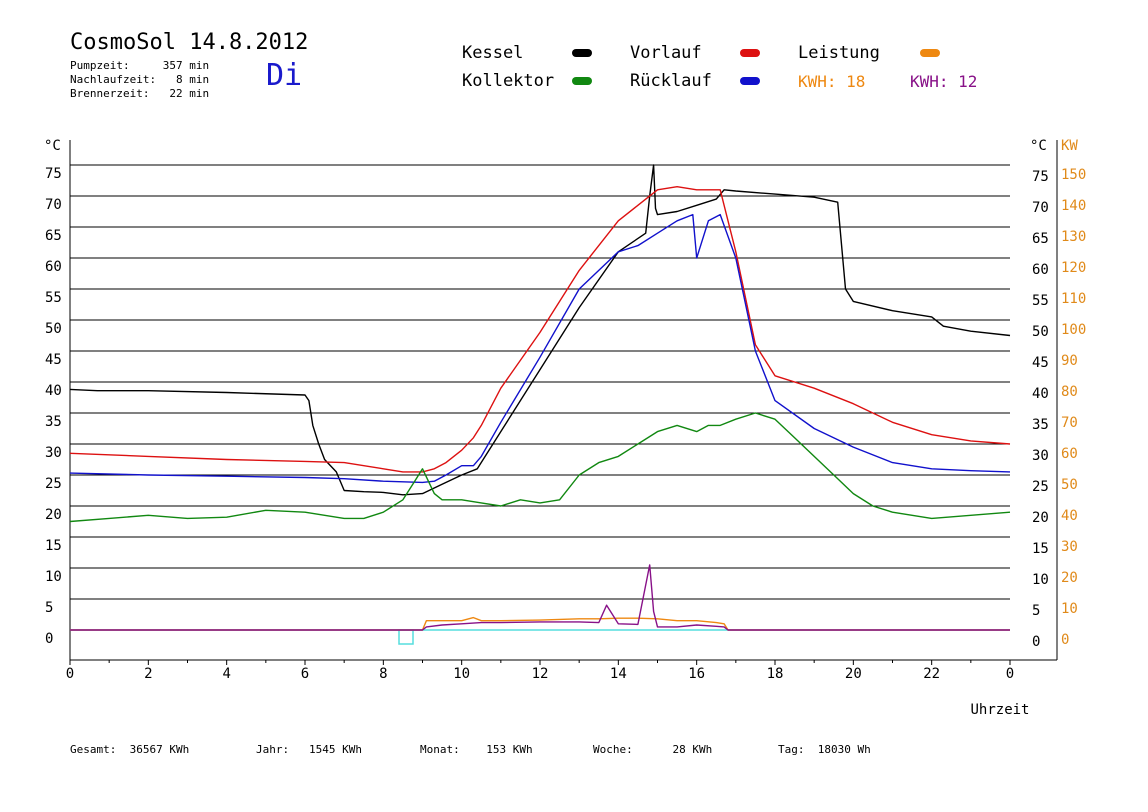 The height and width of the screenshot is (812, 1148). I want to click on legend-leistung-swatch, so click(930, 53).